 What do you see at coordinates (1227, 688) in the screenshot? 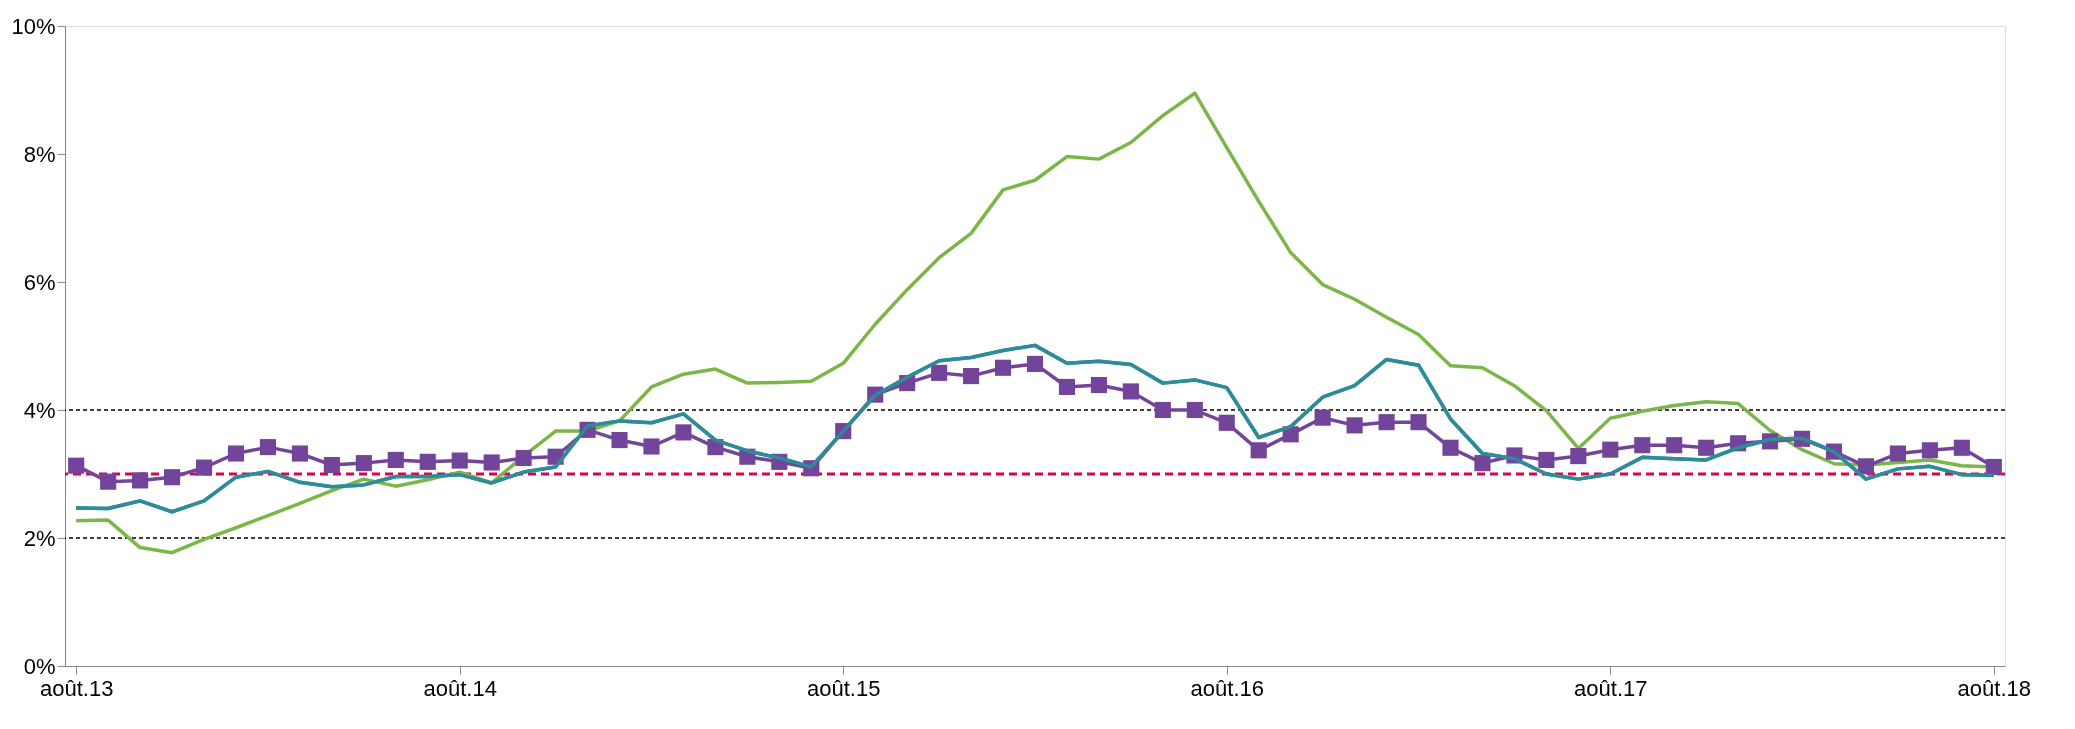
I see `x-tick-label: août.16` at bounding box center [1227, 688].